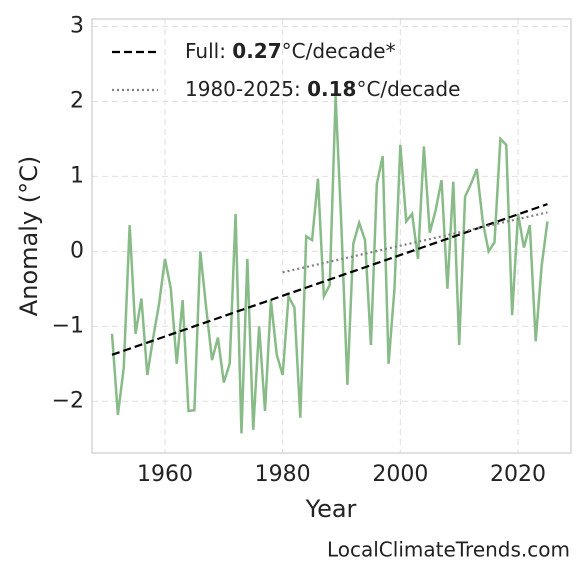 This screenshot has width=585, height=579. Describe the element at coordinates (256, 51) in the screenshot. I see `legend-text: 0.27` at that location.